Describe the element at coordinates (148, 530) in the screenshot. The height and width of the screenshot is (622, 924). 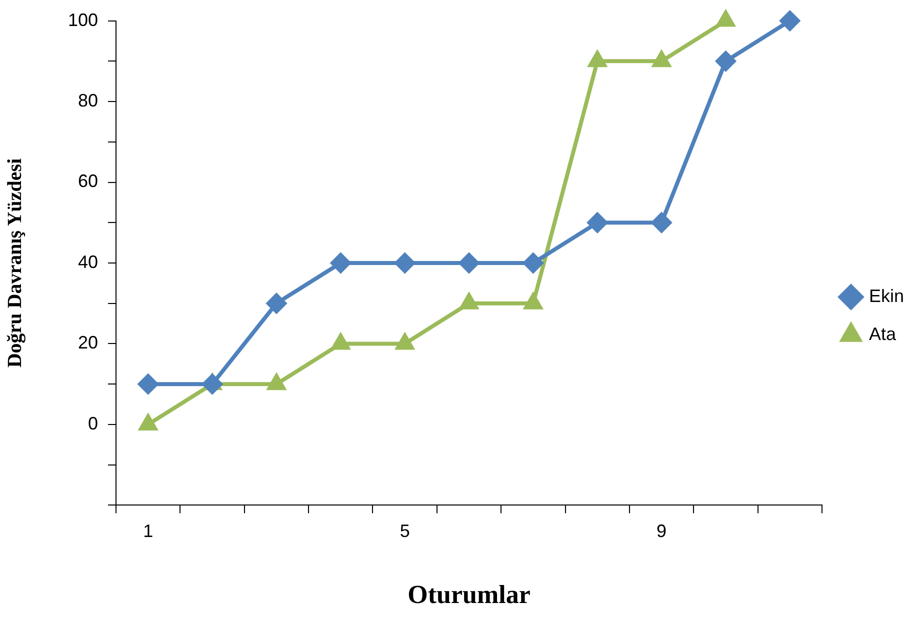
I see `x-tick-label: 1` at that location.